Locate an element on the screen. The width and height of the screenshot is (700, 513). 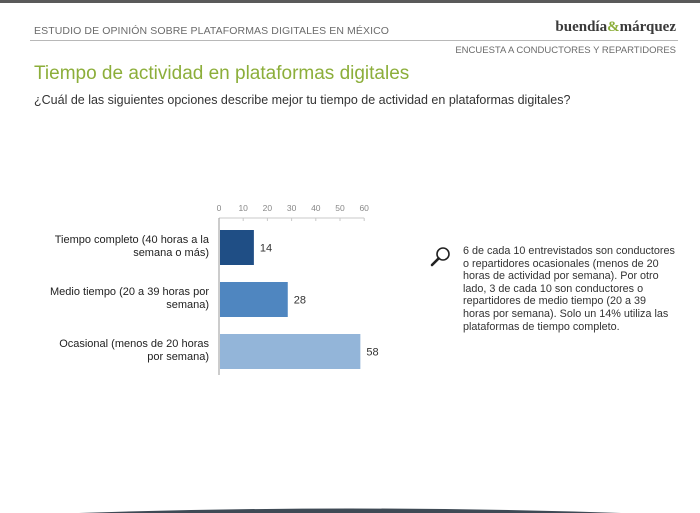
header-rule is located at coordinates (354, 40).